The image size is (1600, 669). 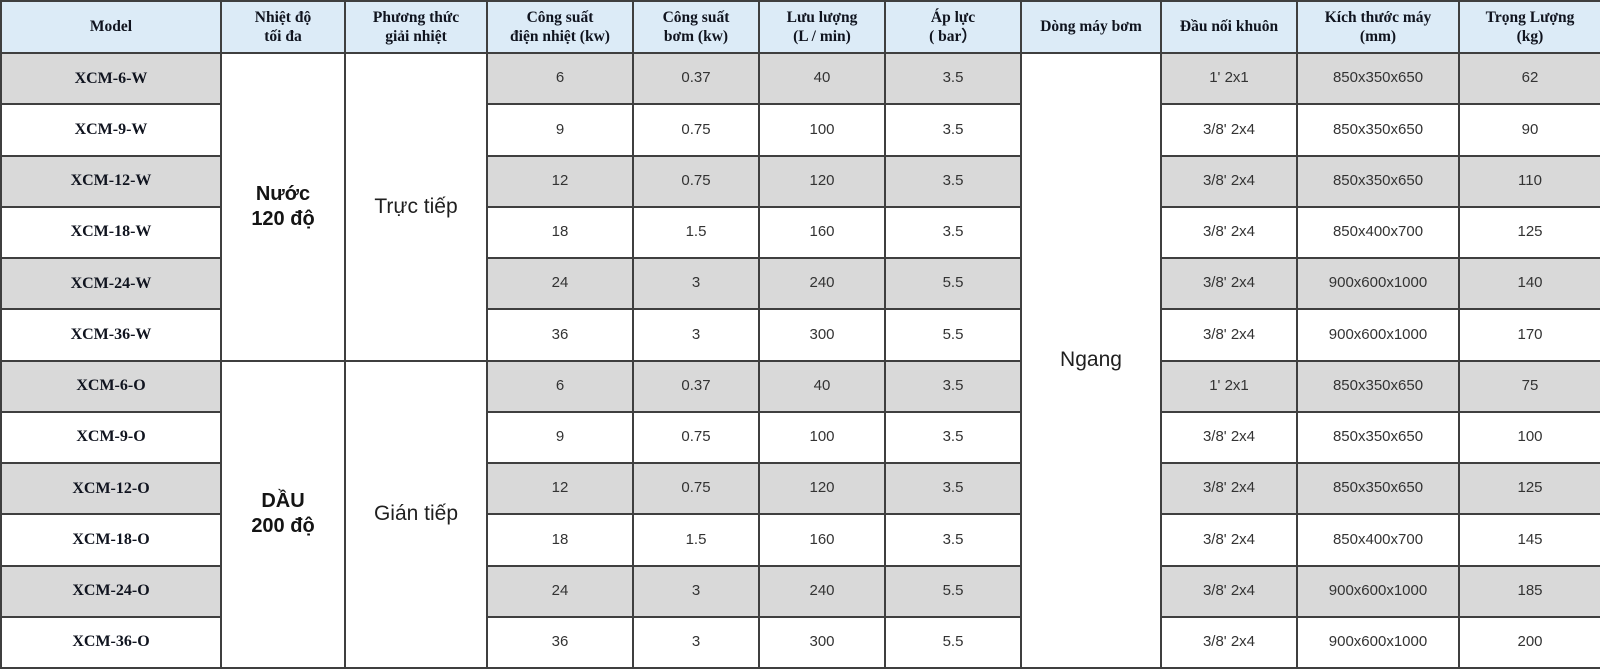 I want to click on cell-weight: 170, so click(x=1530, y=336).